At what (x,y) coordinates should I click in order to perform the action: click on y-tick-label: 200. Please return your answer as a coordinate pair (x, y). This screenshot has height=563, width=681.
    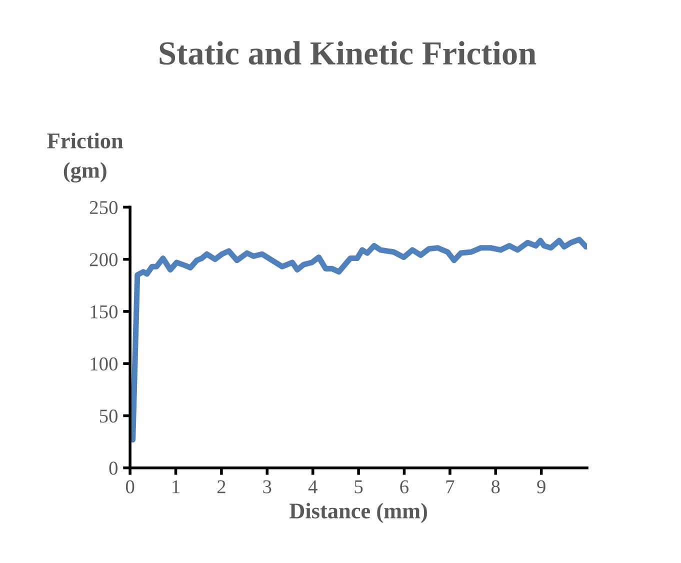
    Looking at the image, I should click on (104, 259).